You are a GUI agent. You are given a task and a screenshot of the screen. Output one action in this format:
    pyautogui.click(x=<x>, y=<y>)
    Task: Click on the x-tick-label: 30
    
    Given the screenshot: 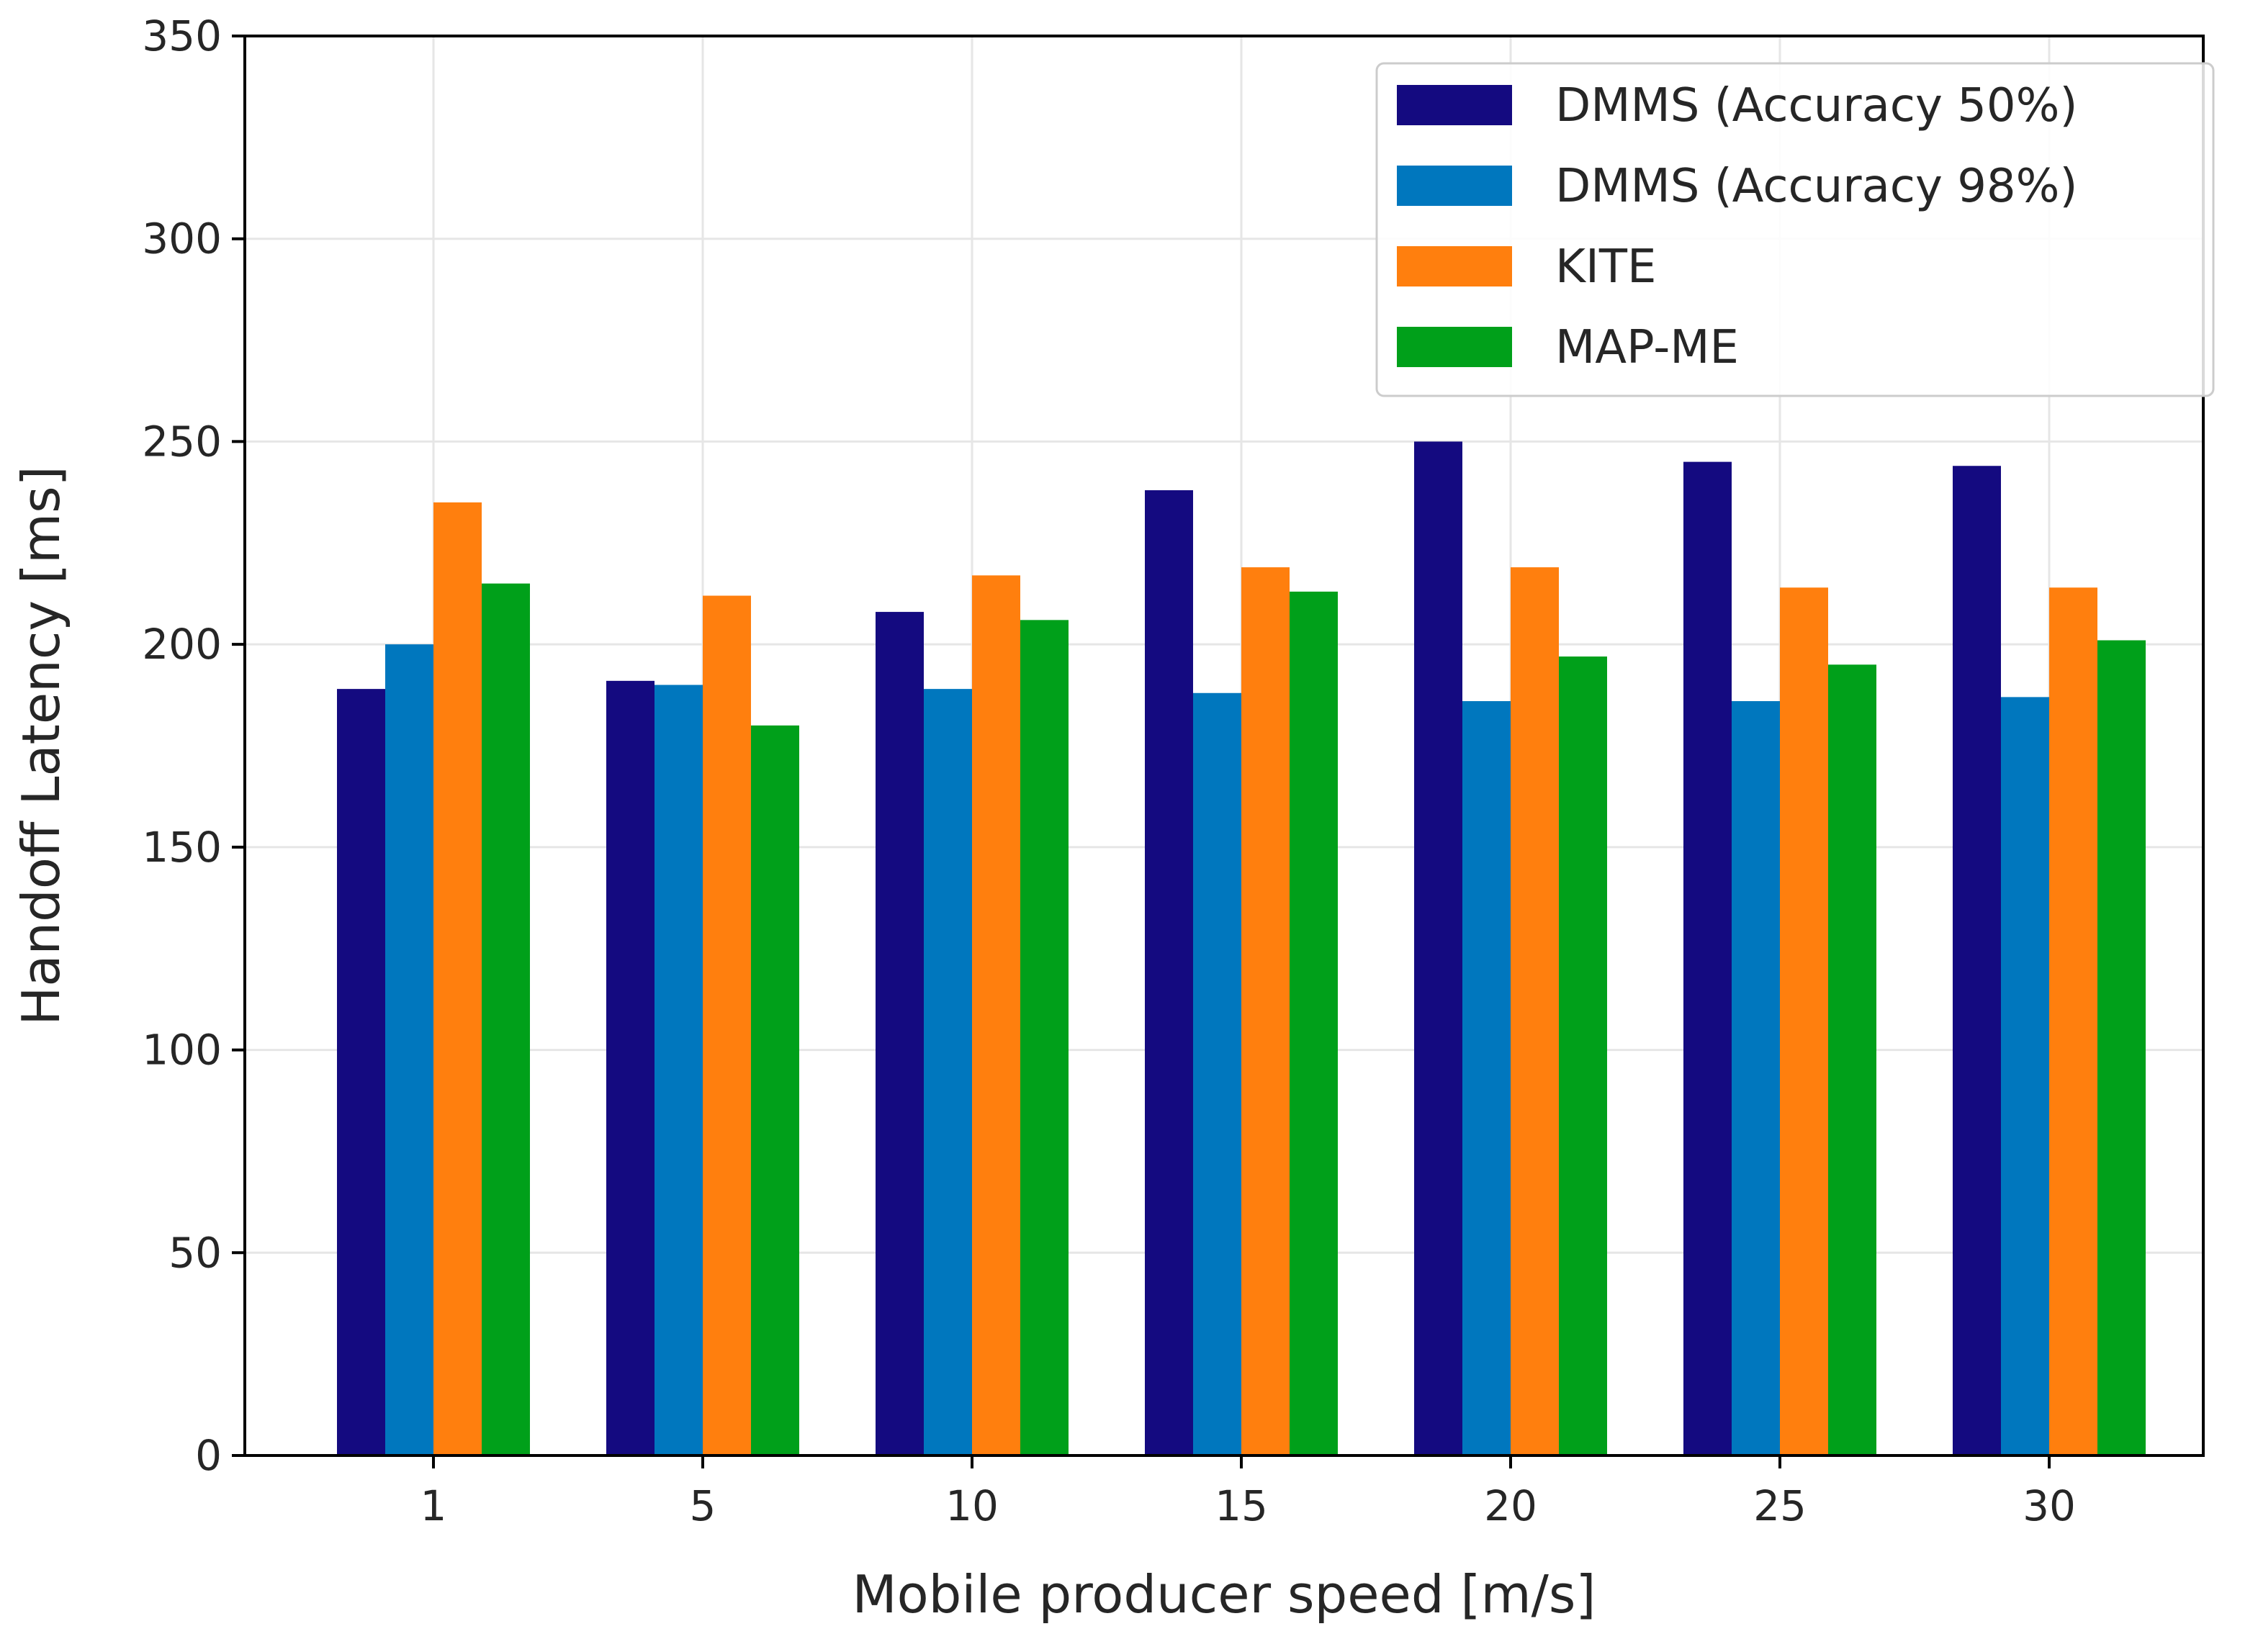 What is the action you would take?
    pyautogui.click(x=2049, y=1505)
    